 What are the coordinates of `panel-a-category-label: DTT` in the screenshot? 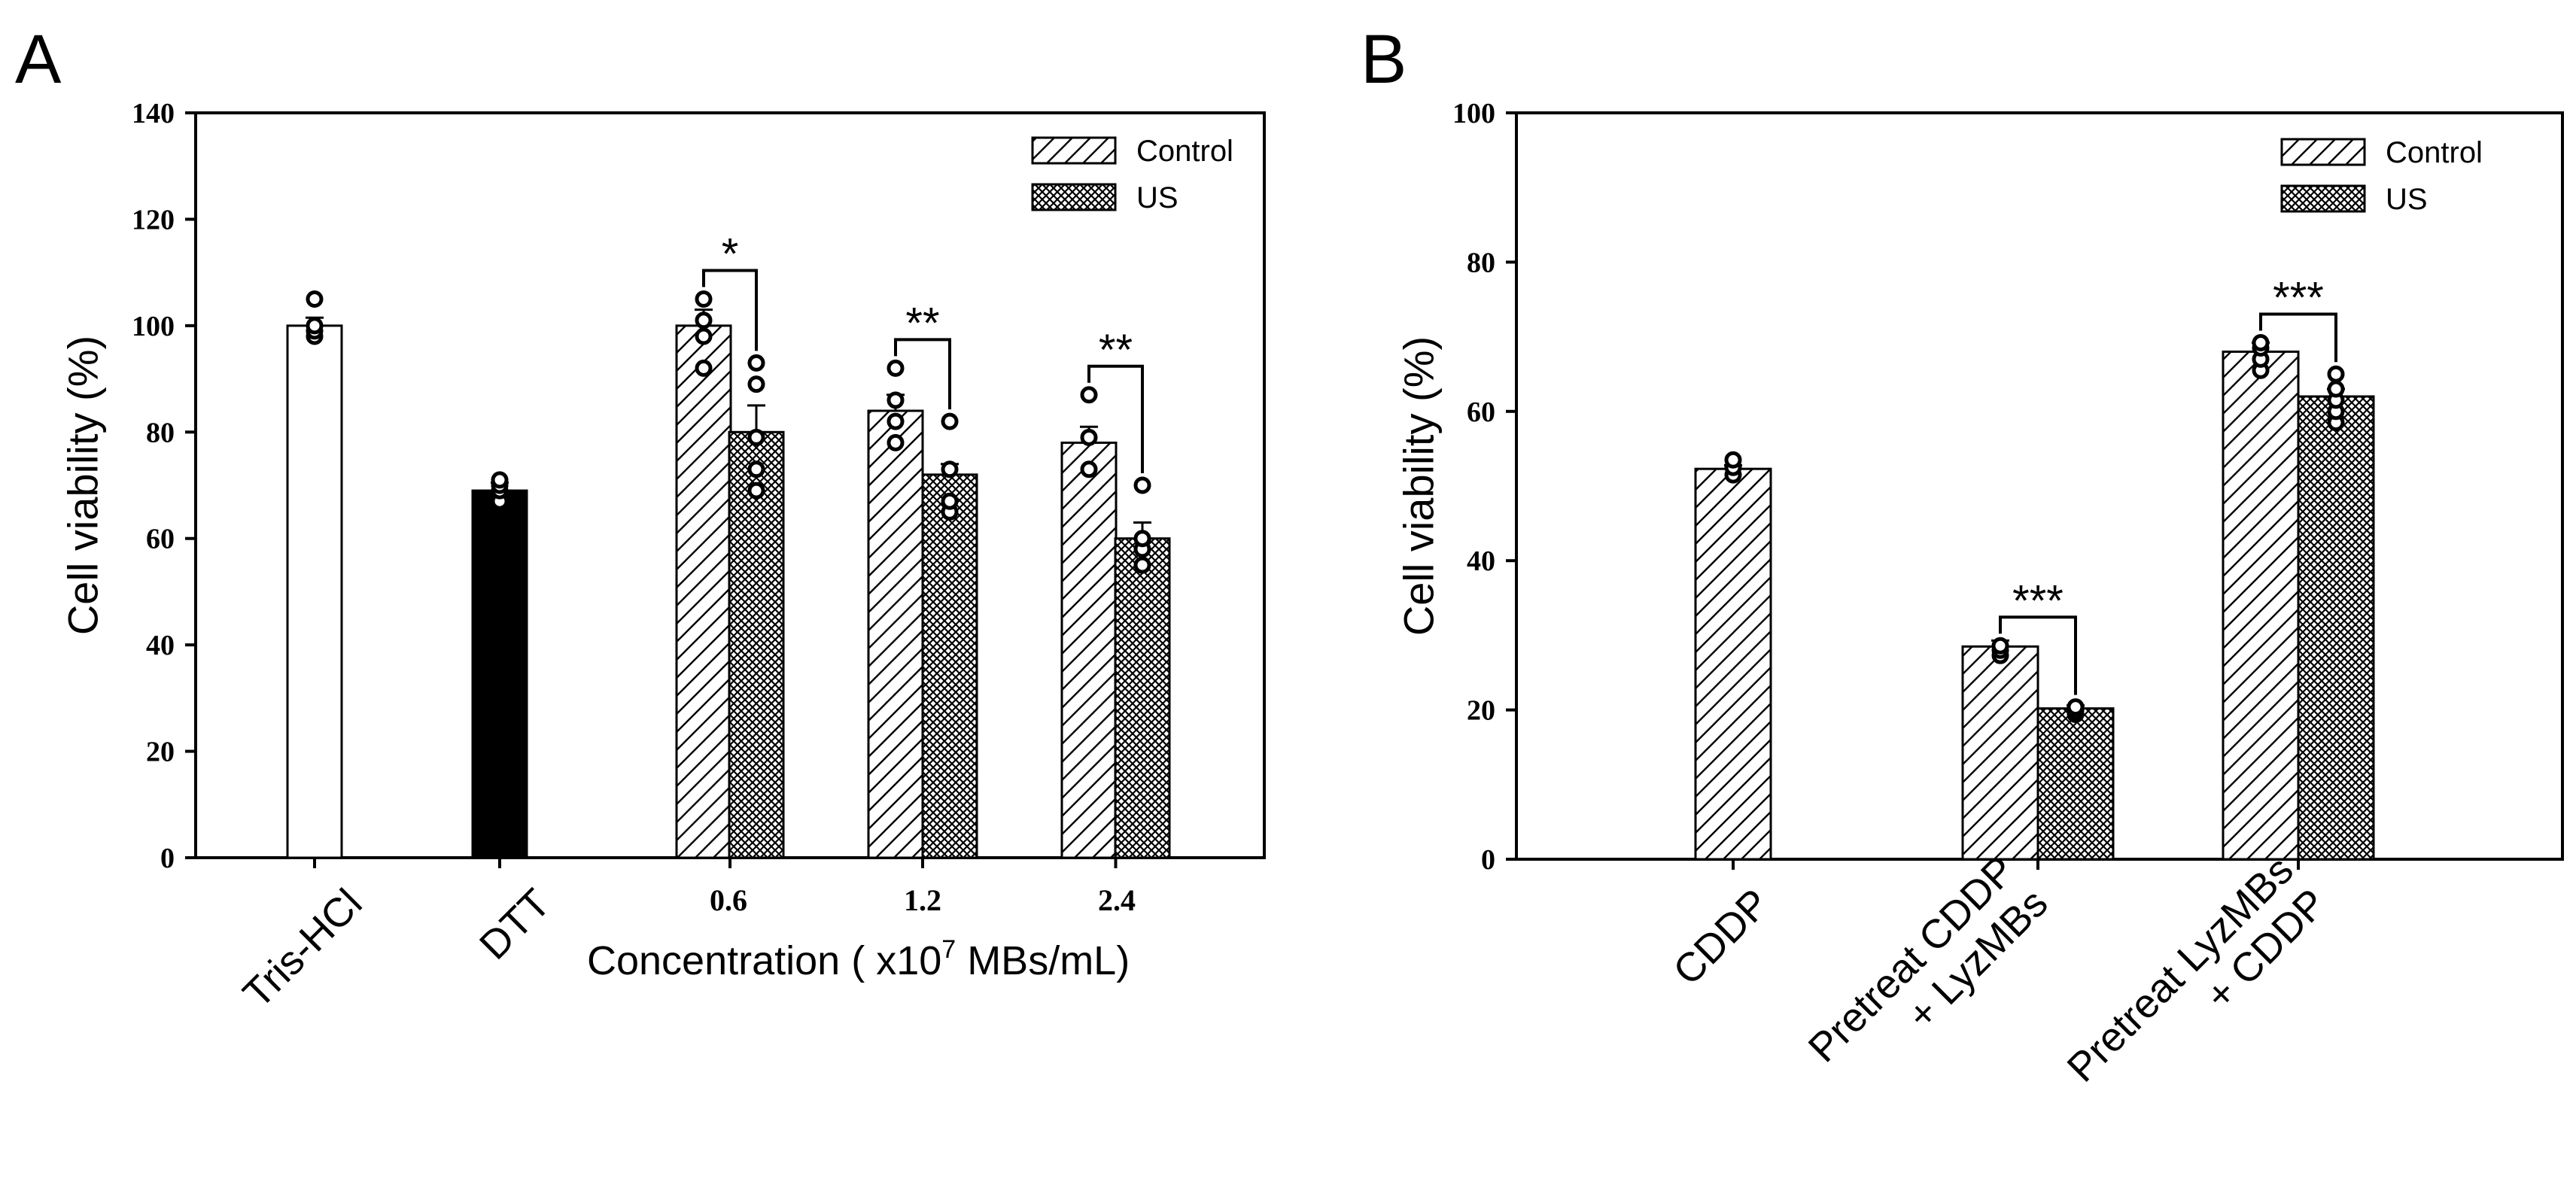 It's located at (515, 924).